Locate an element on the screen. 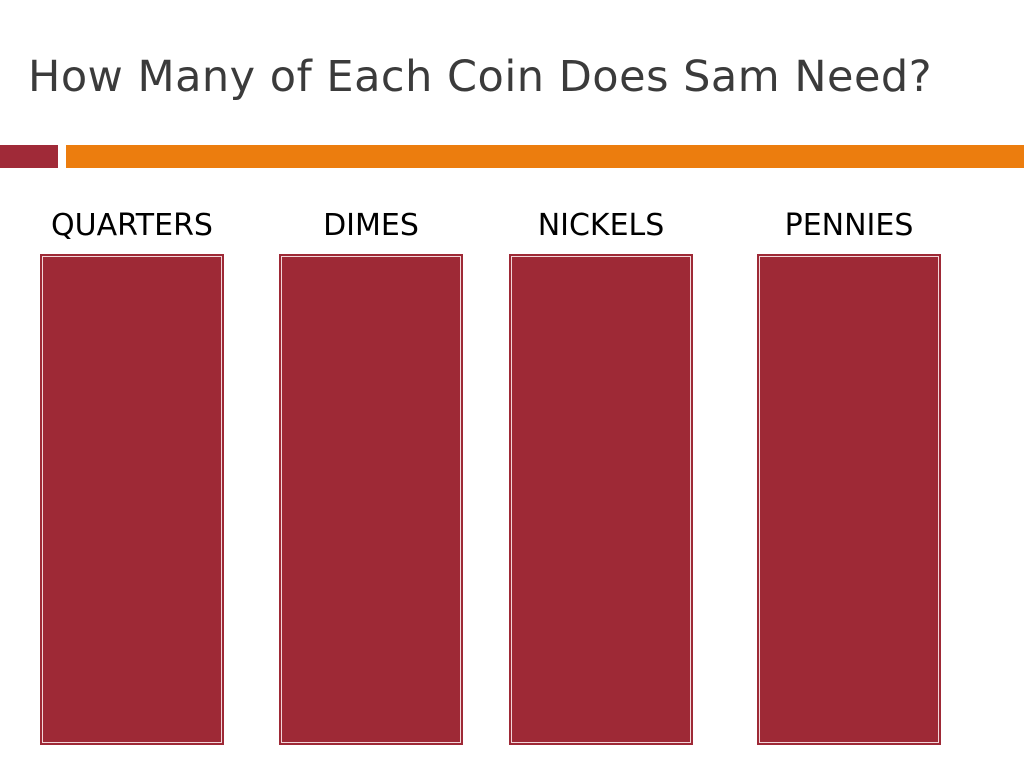 Image resolution: width=1024 pixels, height=768 pixels. column-label: QUARTERS is located at coordinates (132, 225).